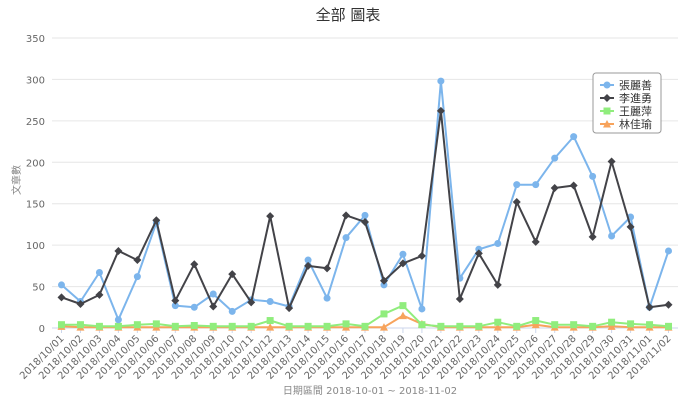  What do you see at coordinates (38, 288) in the screenshot?
I see `y-tick-label: 50` at bounding box center [38, 288].